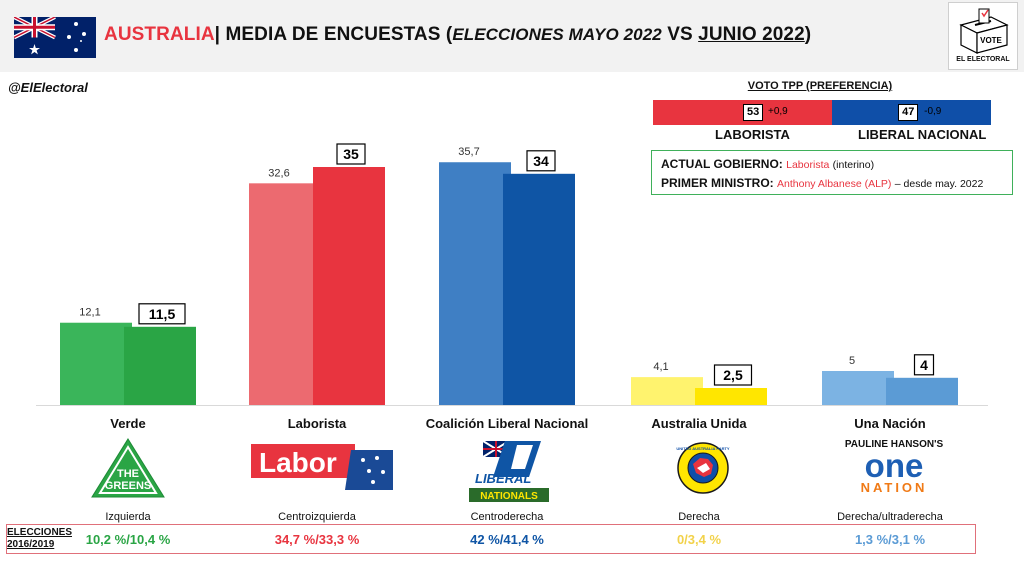 This screenshot has height=561, width=1024. Describe the element at coordinates (507, 423) in the screenshot. I see `party-name-coalition: Coalición Liberal Nacional` at that location.